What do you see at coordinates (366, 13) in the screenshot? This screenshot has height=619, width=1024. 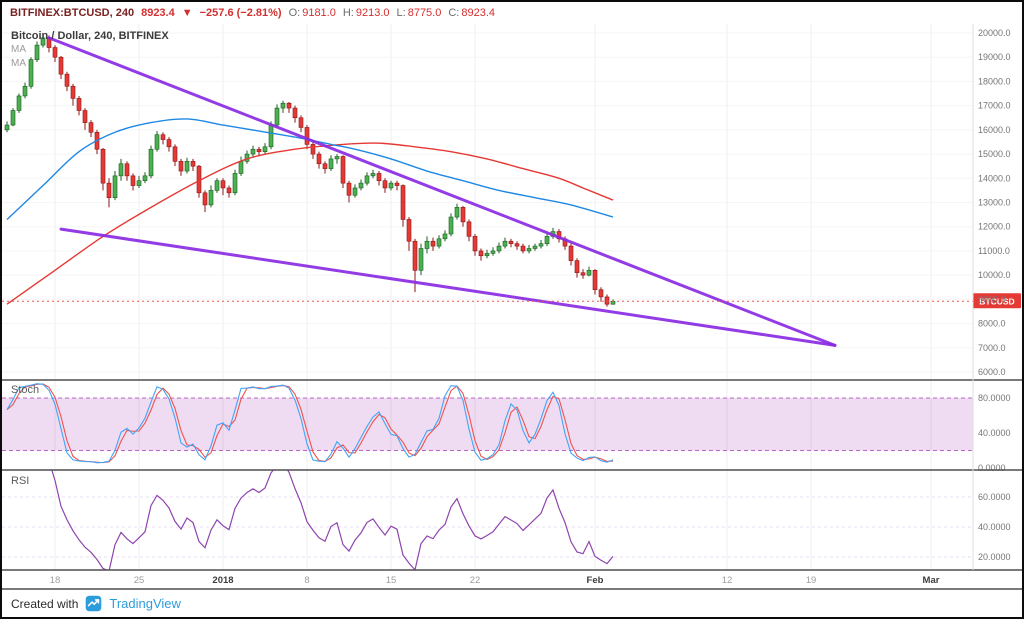 I see `high-value: H: 9213.0` at bounding box center [366, 13].